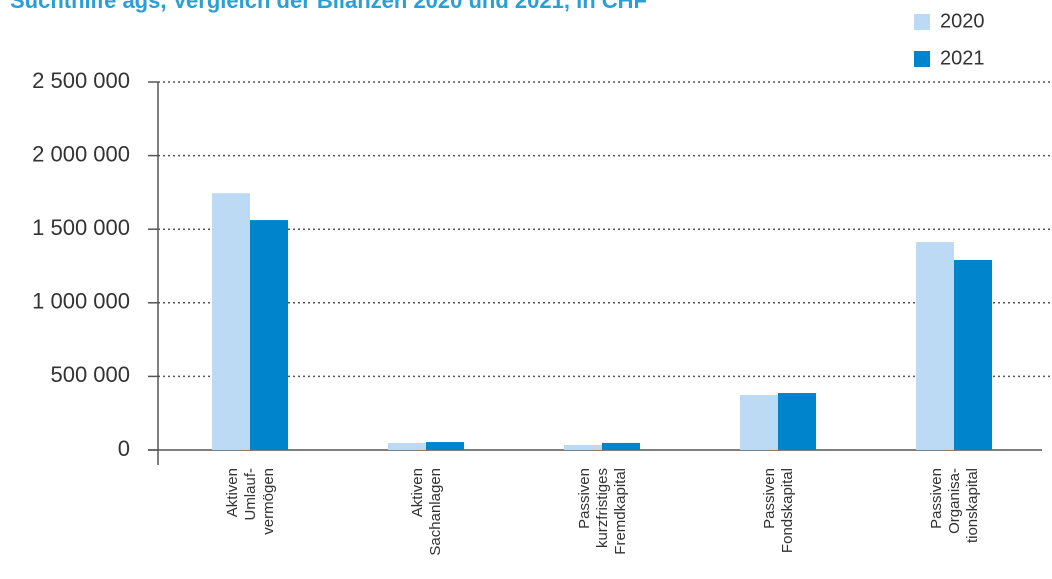  I want to click on x-tick-label: Fremdkapital, so click(620, 511).